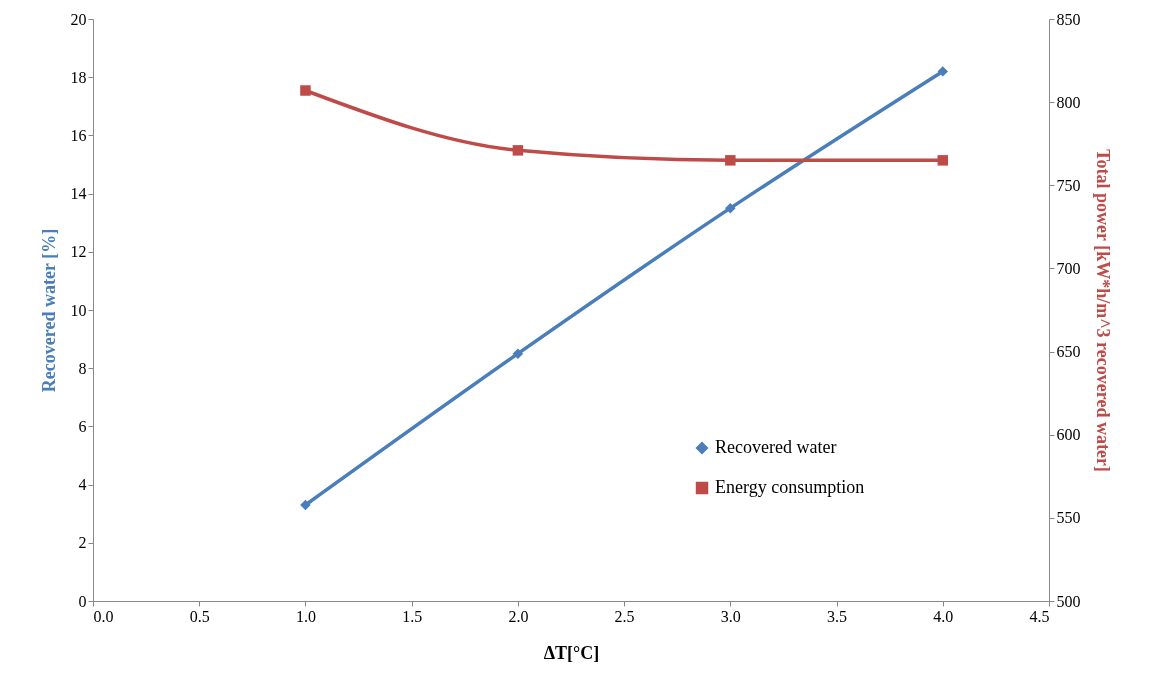 Image resolution: width=1151 pixels, height=691 pixels. I want to click on x-tick-label: 4.5, so click(1039, 616).